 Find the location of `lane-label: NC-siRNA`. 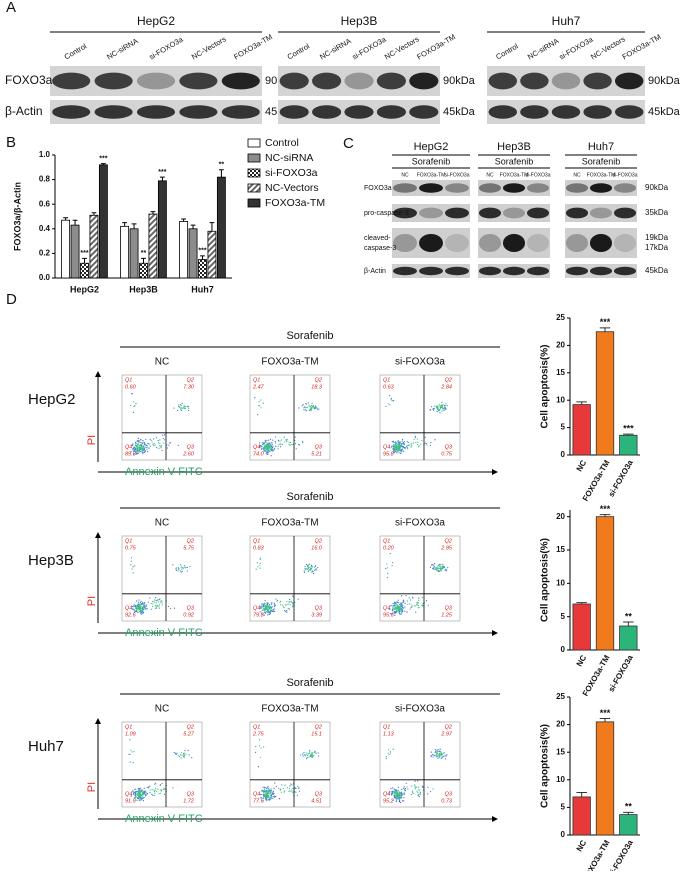

lane-label: NC-siRNA is located at coordinates (335, 48).